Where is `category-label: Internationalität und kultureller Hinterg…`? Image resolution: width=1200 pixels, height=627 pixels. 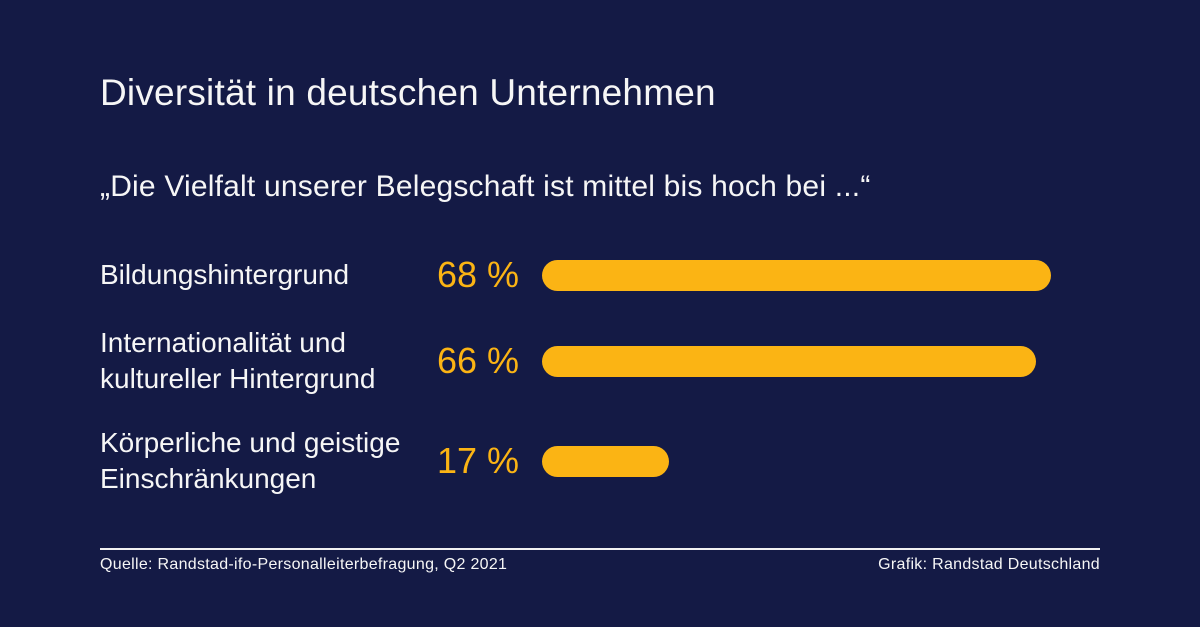 category-label: Internationalität und kultureller Hinterg… is located at coordinates (268, 361).